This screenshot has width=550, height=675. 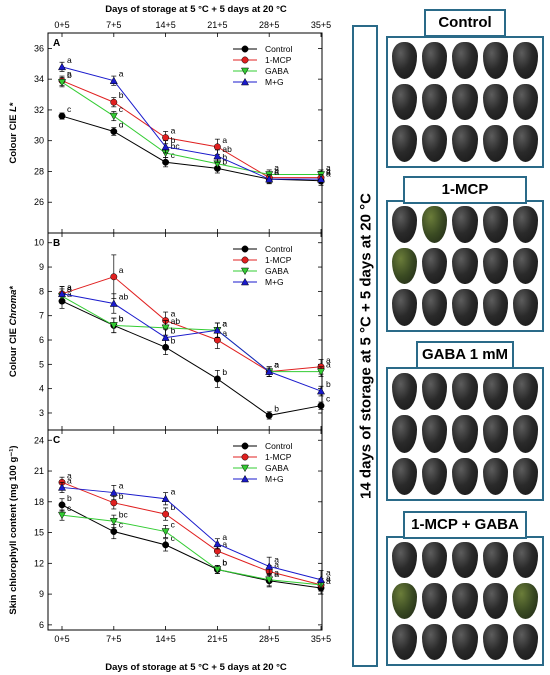 What do you see at coordinates (39, 171) in the screenshot?
I see `y-tick-label: 28` at bounding box center [39, 171].